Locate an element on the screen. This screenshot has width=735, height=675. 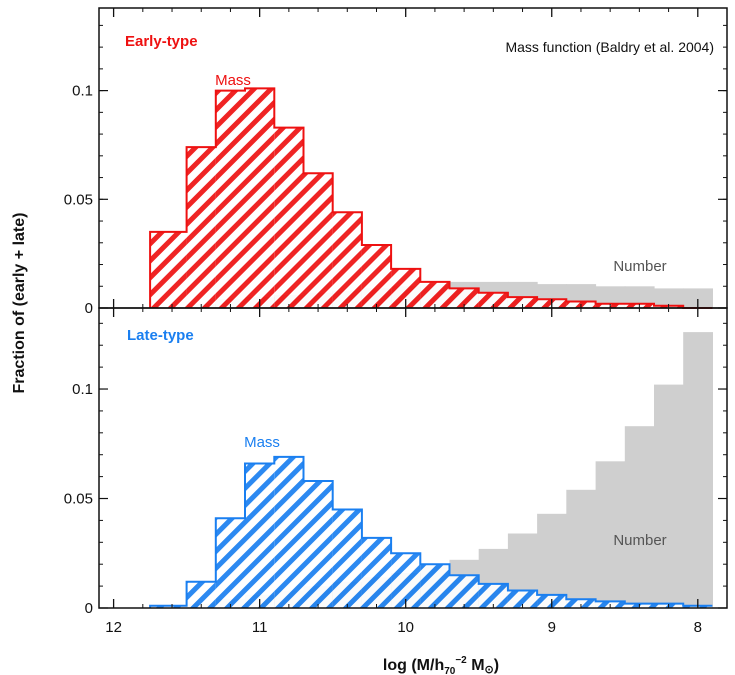
x-axis-label-sup: −2 is located at coordinates (461, 660).